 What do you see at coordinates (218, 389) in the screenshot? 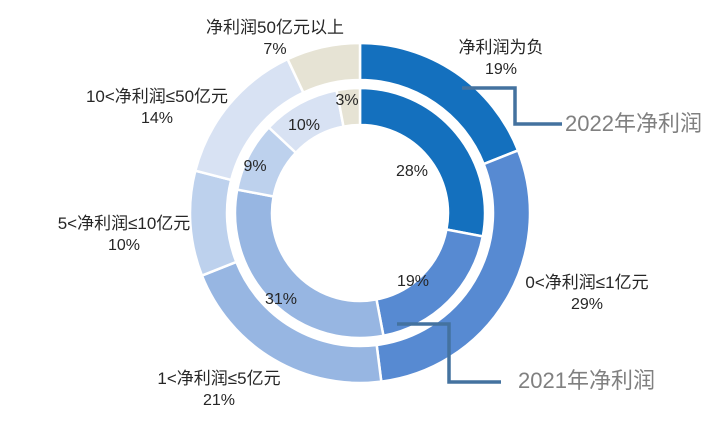
I see `label-1-to-5: 1<净利润≤5亿元 21%` at bounding box center [218, 389].